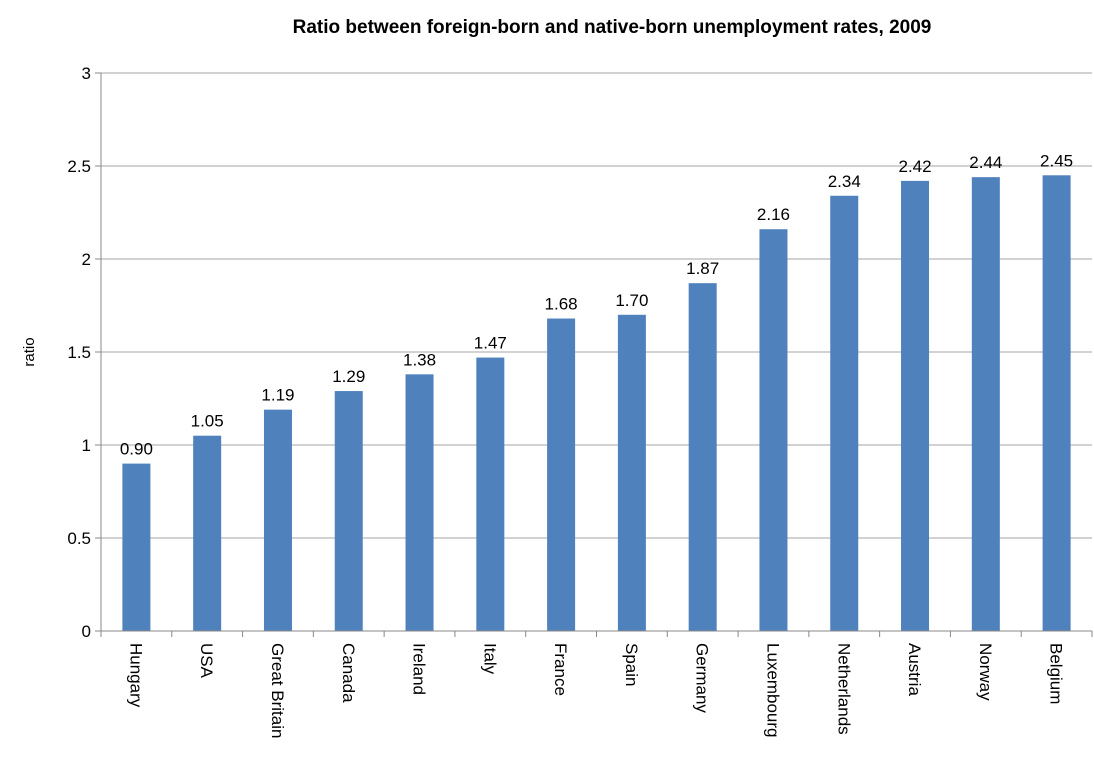 The width and height of the screenshot is (1094, 778). What do you see at coordinates (1056, 673) in the screenshot?
I see `category-label: Belgium` at bounding box center [1056, 673].